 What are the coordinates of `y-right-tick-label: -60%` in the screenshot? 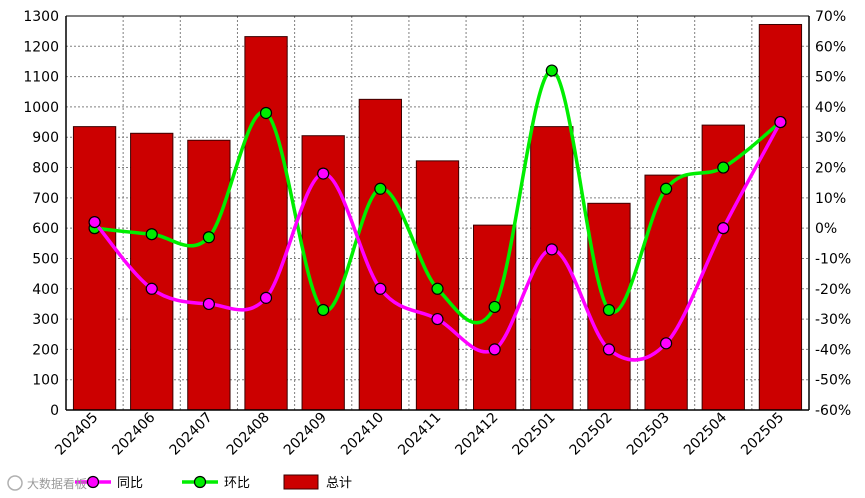 It's located at (833, 411).